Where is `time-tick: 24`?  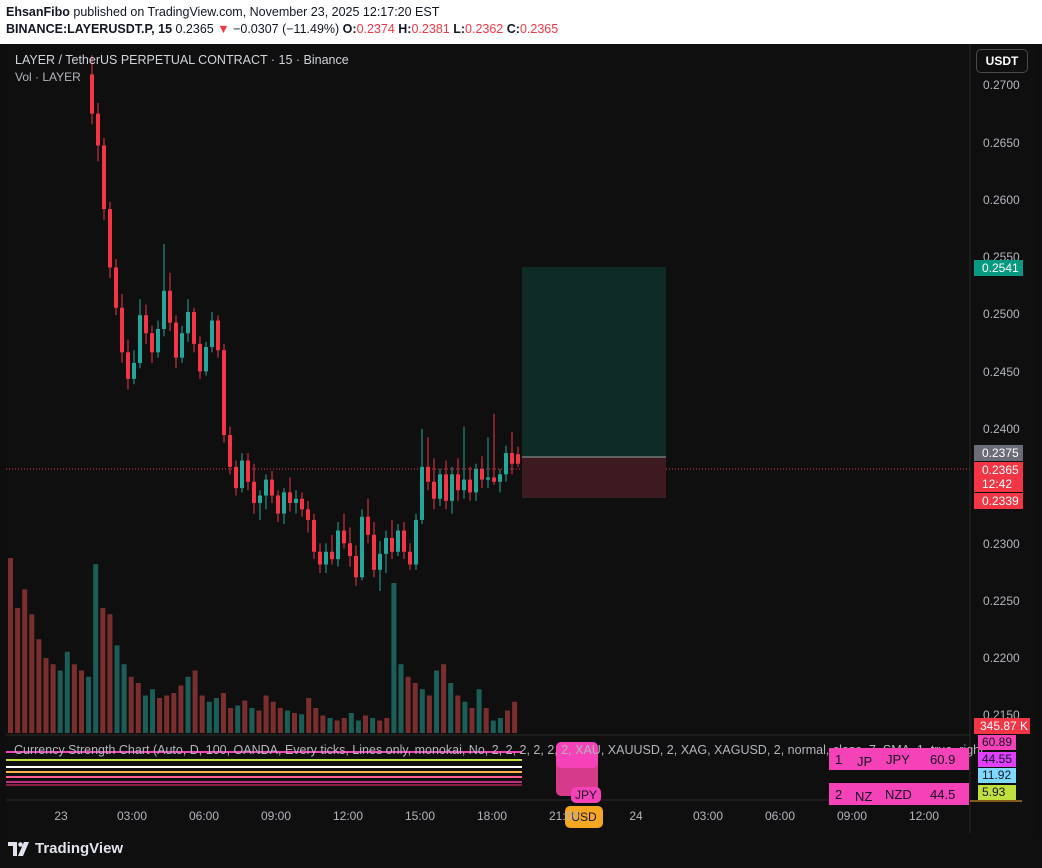
time-tick: 24 is located at coordinates (636, 816).